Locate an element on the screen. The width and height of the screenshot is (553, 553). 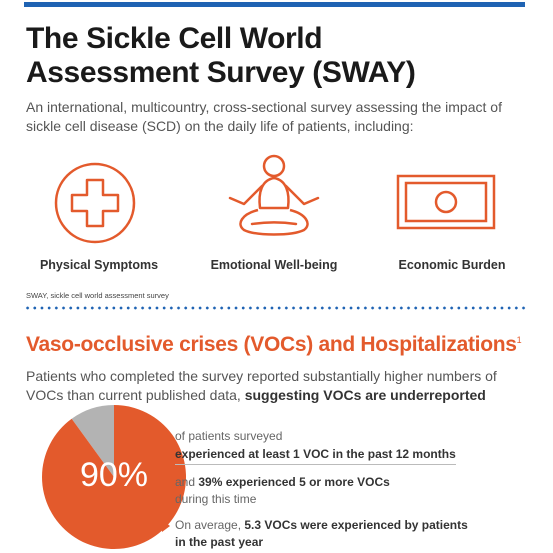
stat-line-6-bold: in the past year is located at coordinates (219, 542).